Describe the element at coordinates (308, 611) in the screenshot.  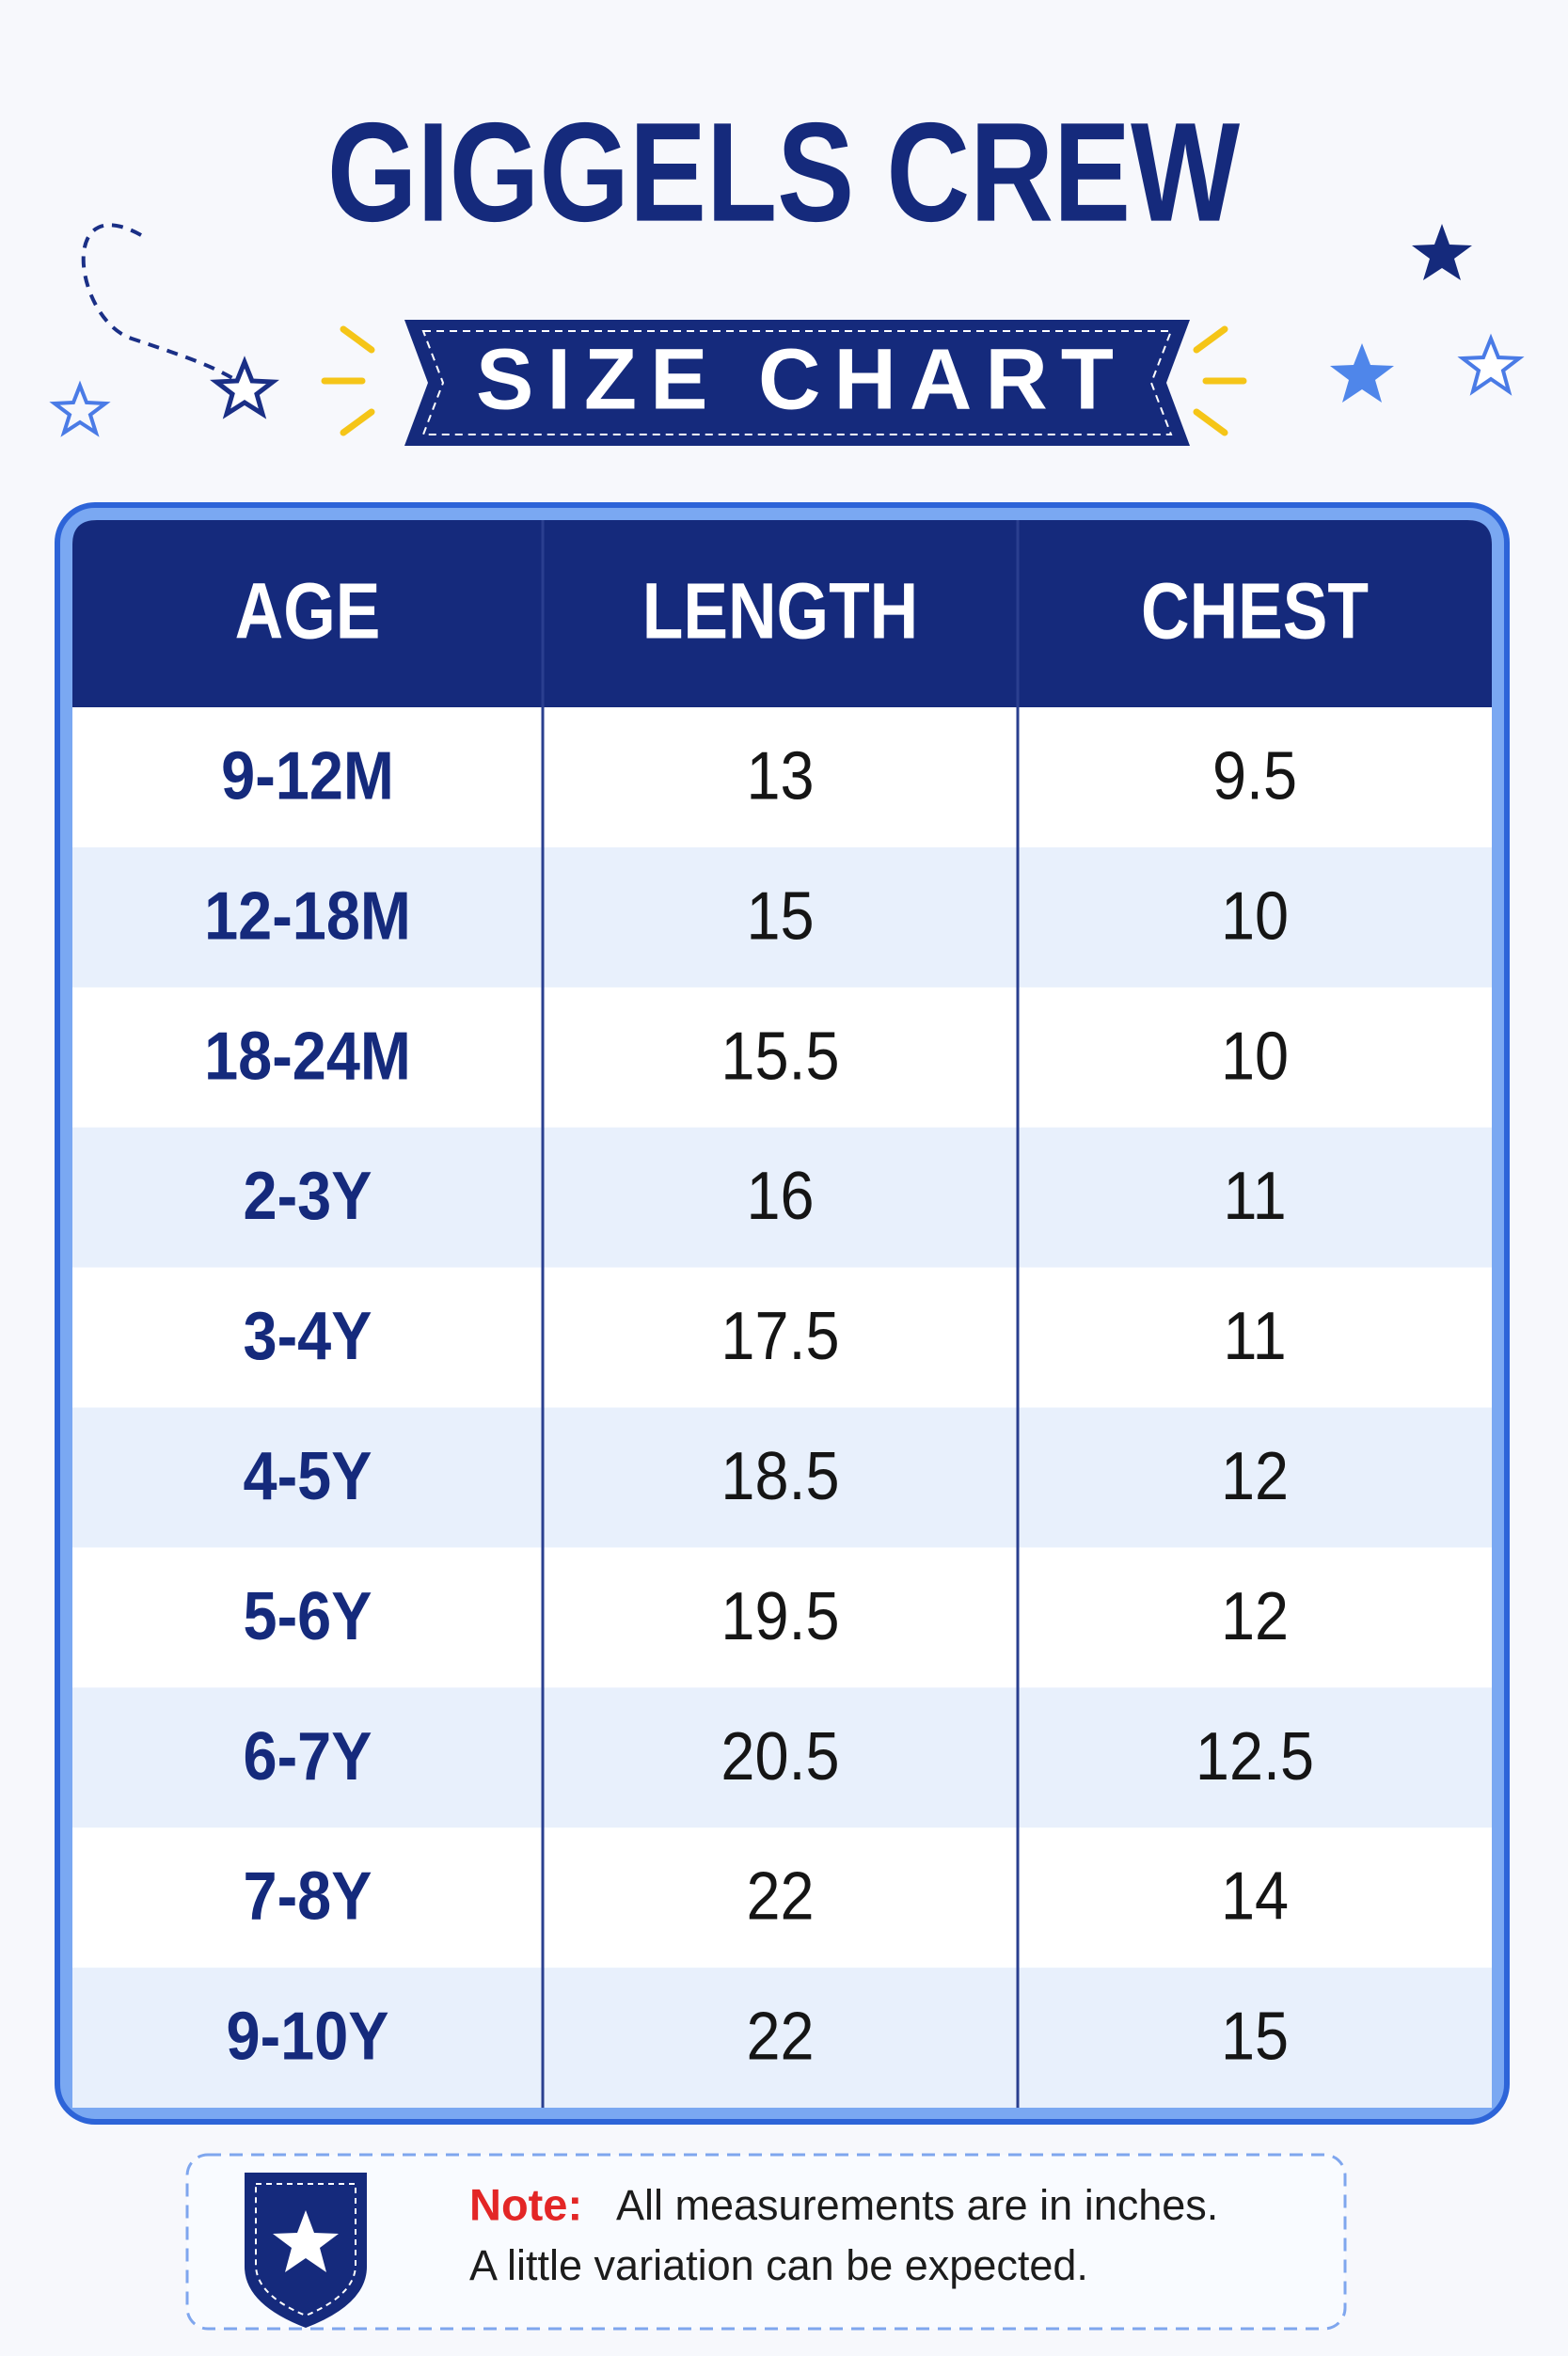
I see `column-header: AGE` at that location.